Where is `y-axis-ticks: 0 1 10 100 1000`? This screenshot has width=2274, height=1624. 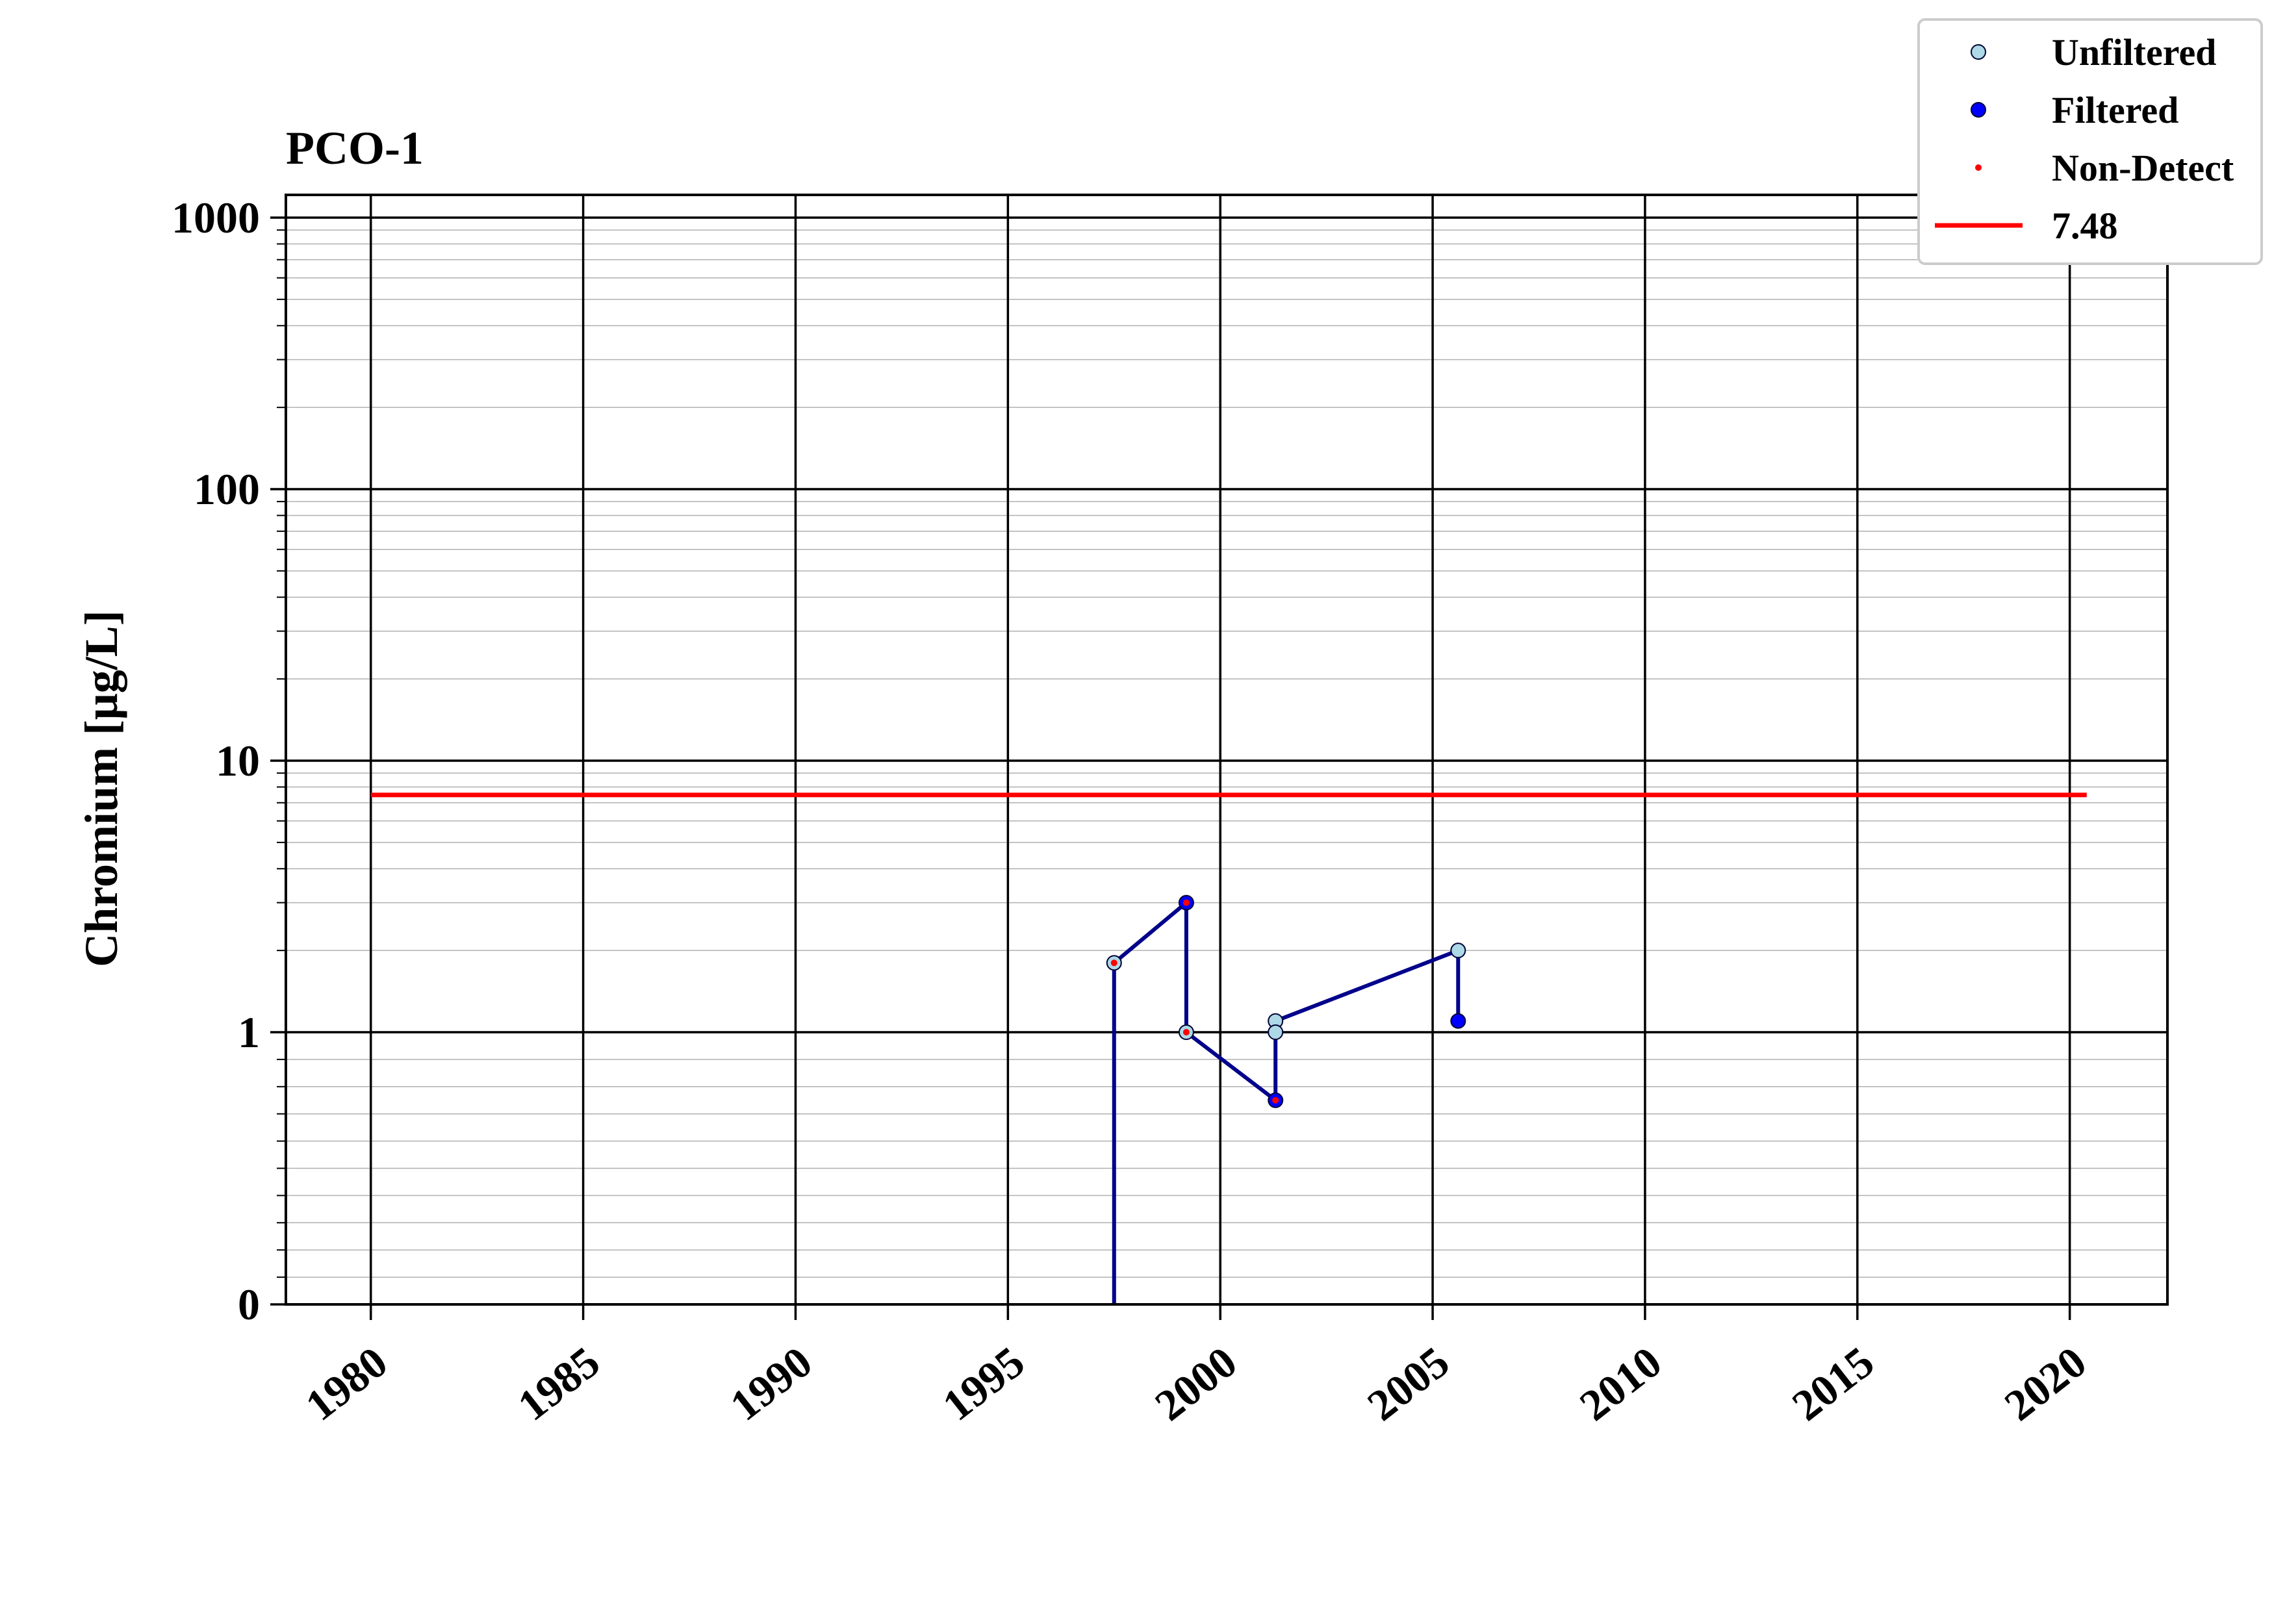 y-axis-ticks: 0 1 10 100 1000 is located at coordinates (229, 761).